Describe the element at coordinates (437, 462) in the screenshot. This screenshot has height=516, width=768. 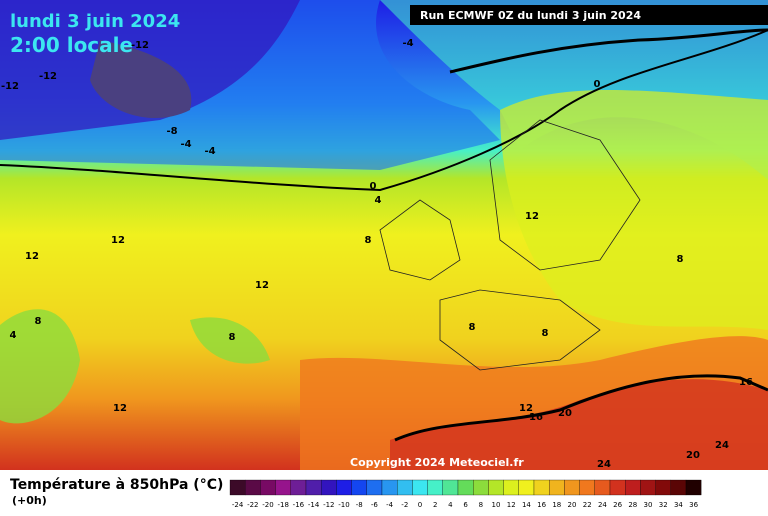
I see `copyright: Copyright 2024 Meteociel.fr` at that location.